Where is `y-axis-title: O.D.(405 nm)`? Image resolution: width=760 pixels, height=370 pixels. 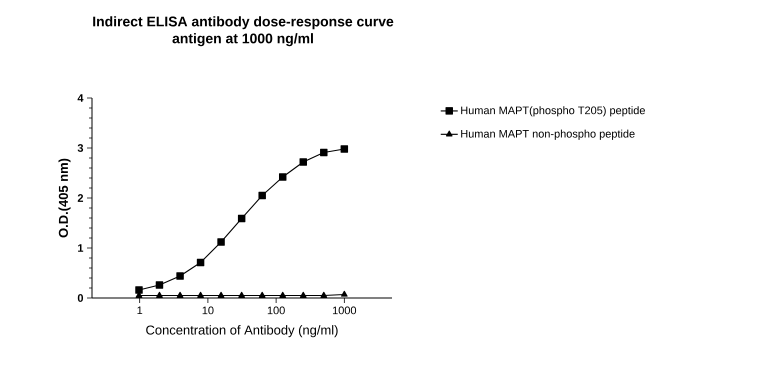
y-axis-title: O.D.(405 nm) is located at coordinates (64, 198).